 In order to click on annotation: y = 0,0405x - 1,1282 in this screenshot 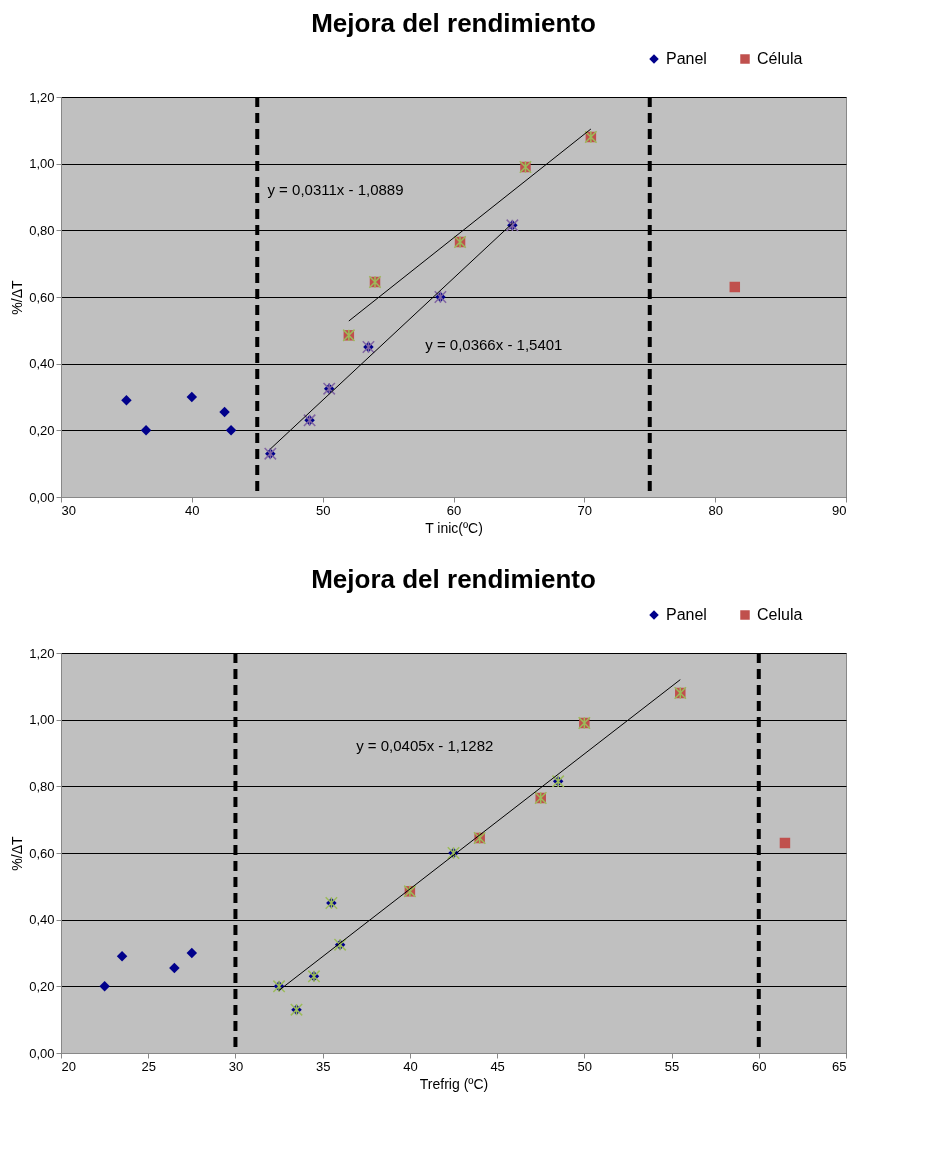, I will do `click(425, 746)`.